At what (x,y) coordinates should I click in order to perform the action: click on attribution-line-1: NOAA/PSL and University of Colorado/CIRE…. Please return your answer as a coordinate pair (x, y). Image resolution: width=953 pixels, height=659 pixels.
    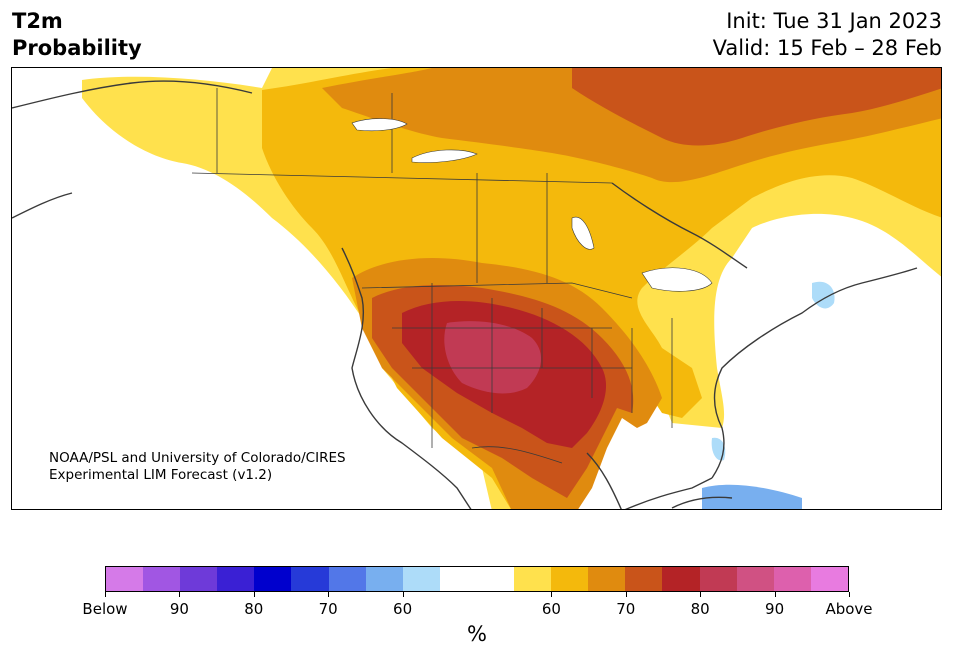
    Looking at the image, I should click on (197, 458).